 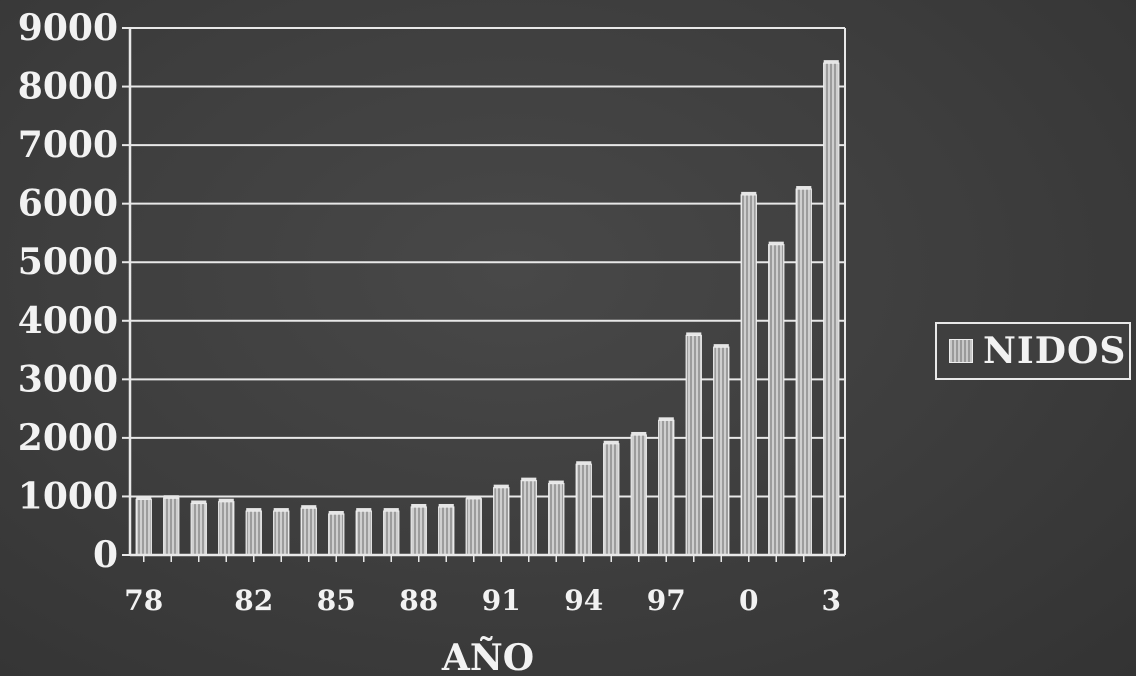 I want to click on y-tick-label-0: 0, so click(x=105, y=555).